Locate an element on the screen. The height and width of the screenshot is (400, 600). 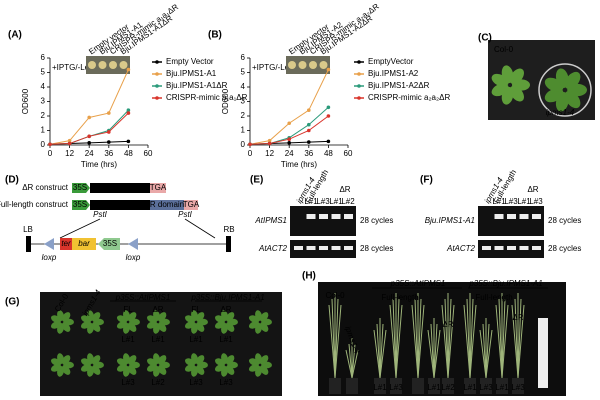
label: ΔR construct is located at coordinates (45, 187).